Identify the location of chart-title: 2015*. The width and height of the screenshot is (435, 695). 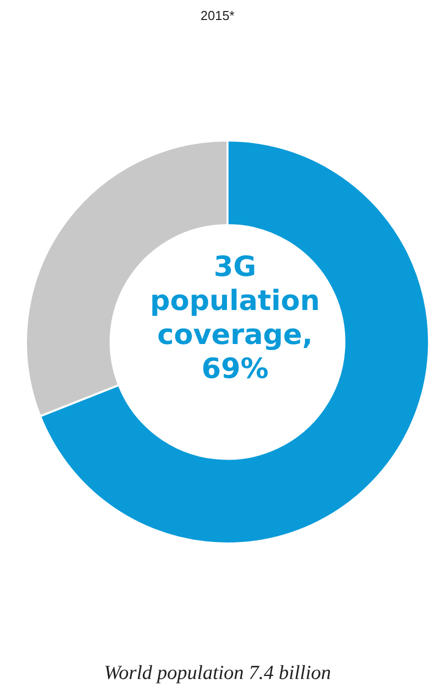
(218, 15).